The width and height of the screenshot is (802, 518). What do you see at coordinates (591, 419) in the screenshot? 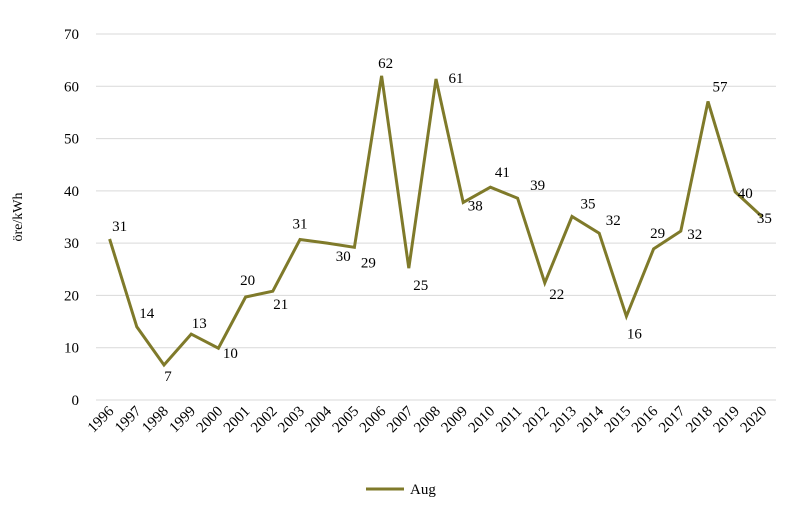
I see `x-tick-label: 2014` at bounding box center [591, 419].